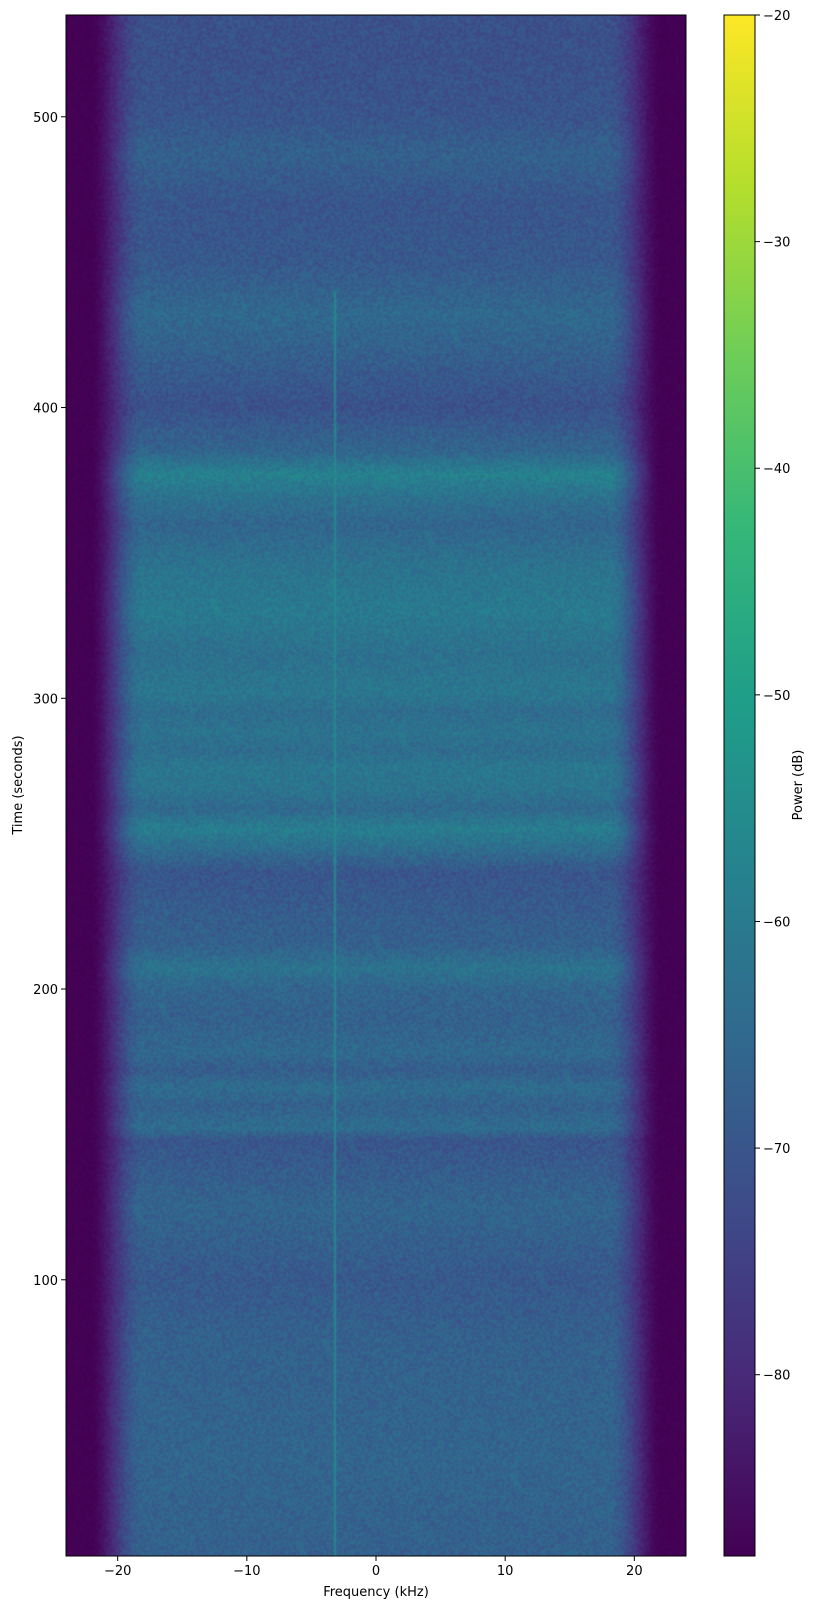 This screenshot has height=1608, width=823. I want to click on colorbar-frame, so click(739, 785).